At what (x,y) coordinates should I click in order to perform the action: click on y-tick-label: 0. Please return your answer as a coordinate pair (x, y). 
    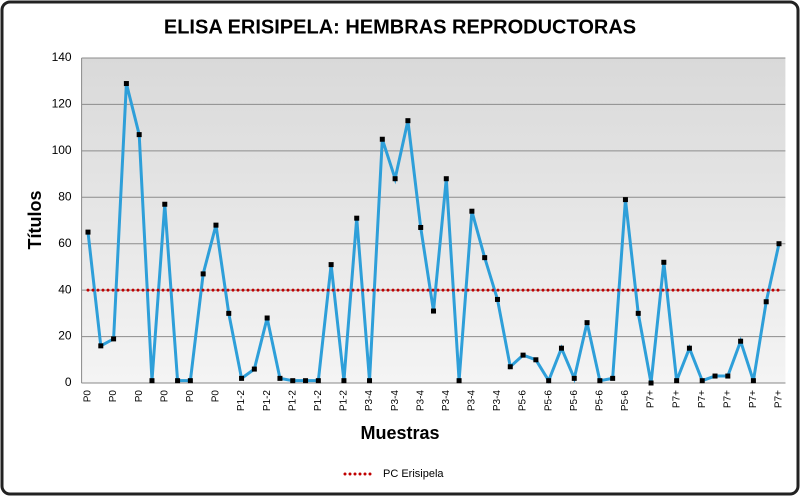
    Looking at the image, I should click on (68, 382).